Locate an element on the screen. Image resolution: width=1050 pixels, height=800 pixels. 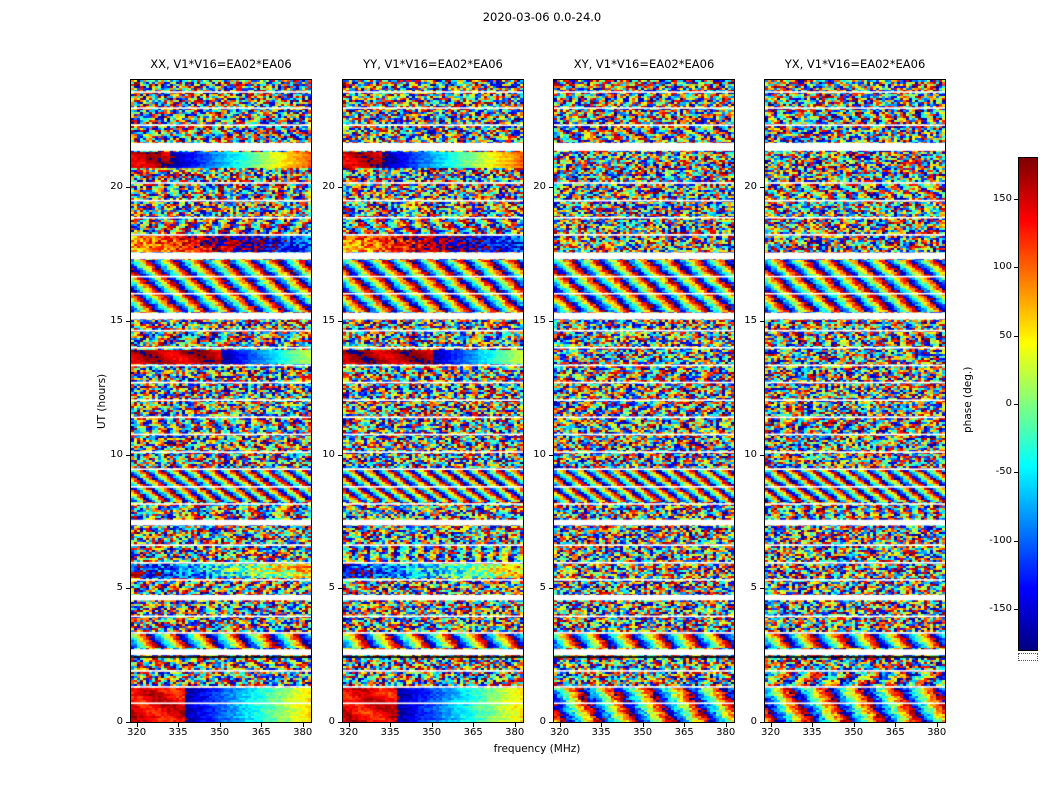
colorbar-canvas is located at coordinates (1028, 404).